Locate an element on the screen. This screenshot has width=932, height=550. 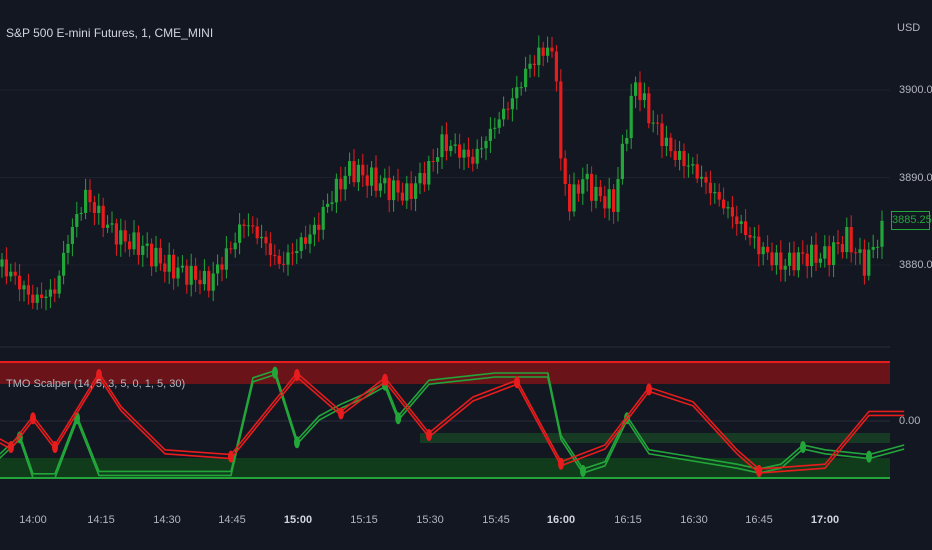
price-tick-label: 3890.00 is located at coordinates (915, 178).